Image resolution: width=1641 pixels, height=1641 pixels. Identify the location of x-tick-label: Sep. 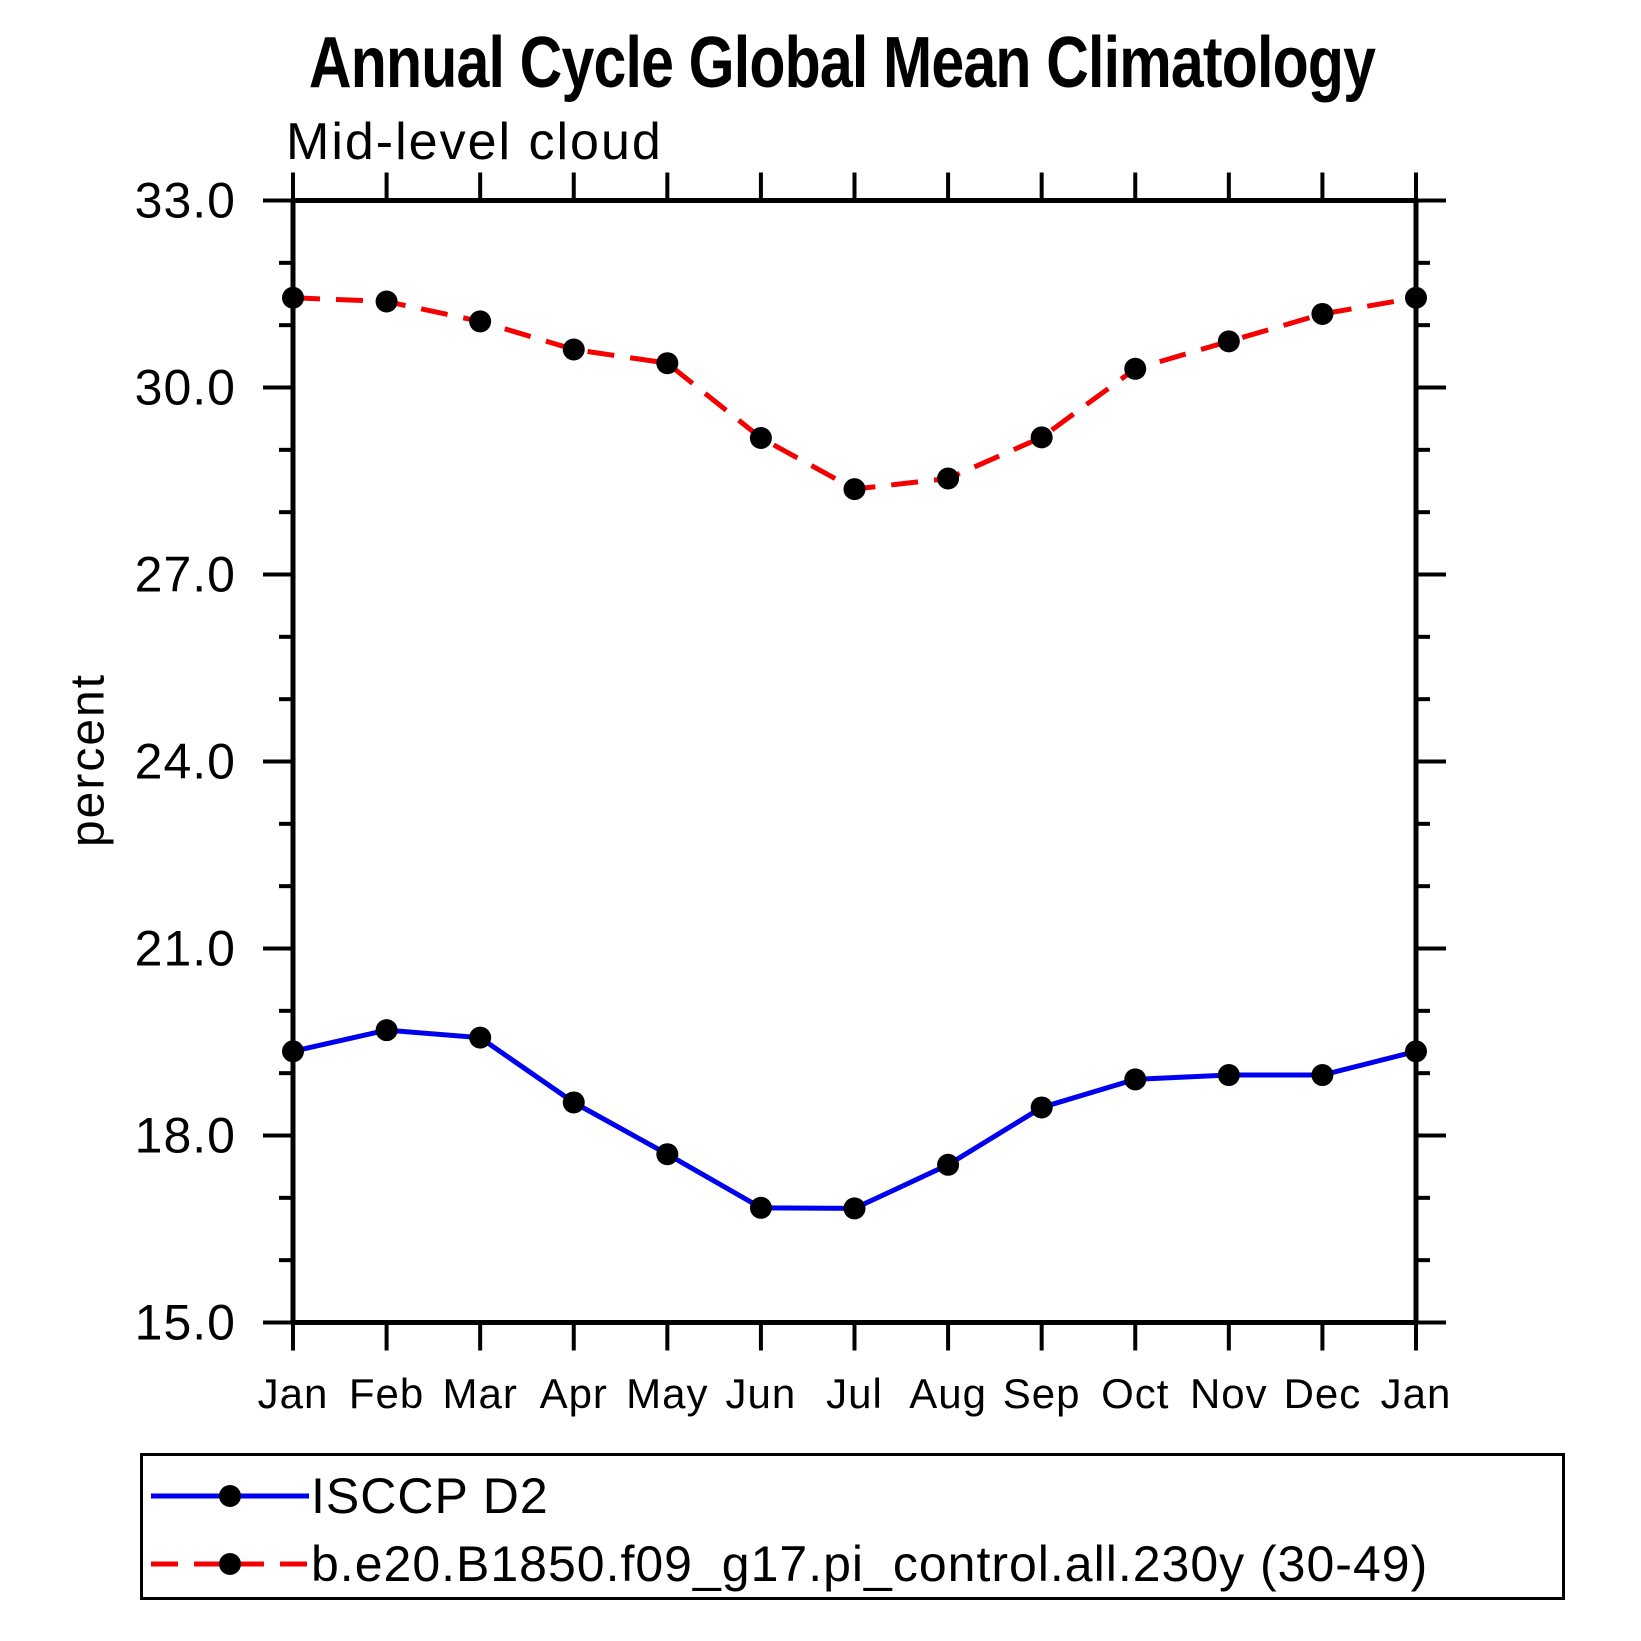
(1042, 1393).